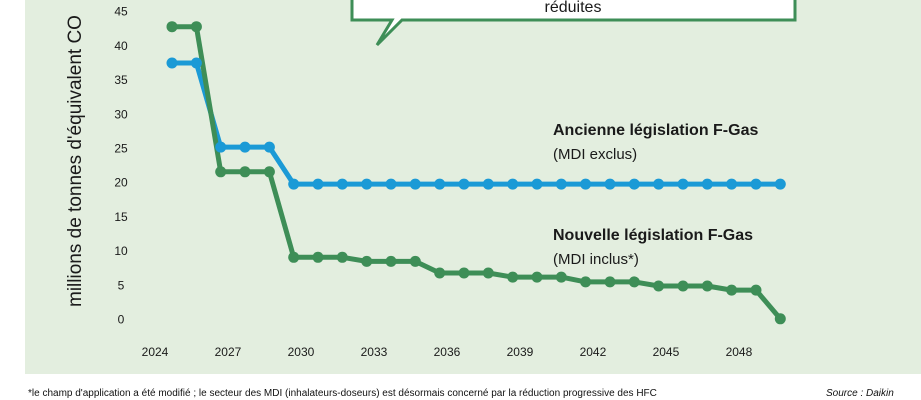 Image resolution: width=921 pixels, height=400 pixels. What do you see at coordinates (228, 352) in the screenshot?
I see `x-tick-label: 2027` at bounding box center [228, 352].